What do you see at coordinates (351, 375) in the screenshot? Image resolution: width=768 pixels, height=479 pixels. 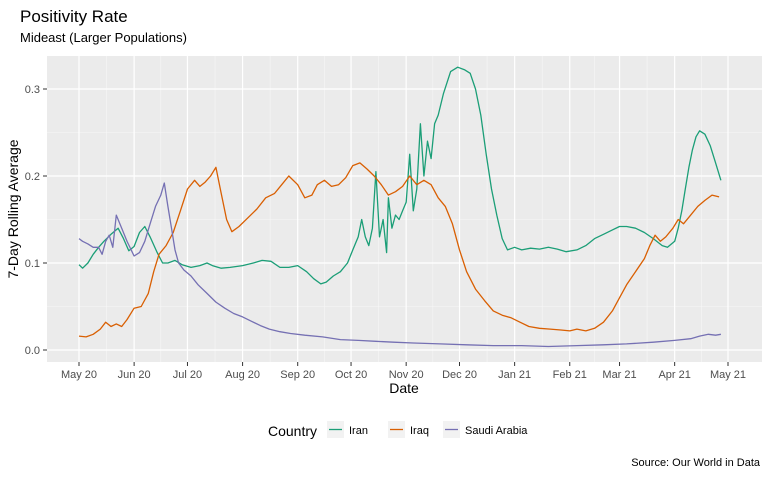 I see `x-tick-label: Oct 20` at bounding box center [351, 375].